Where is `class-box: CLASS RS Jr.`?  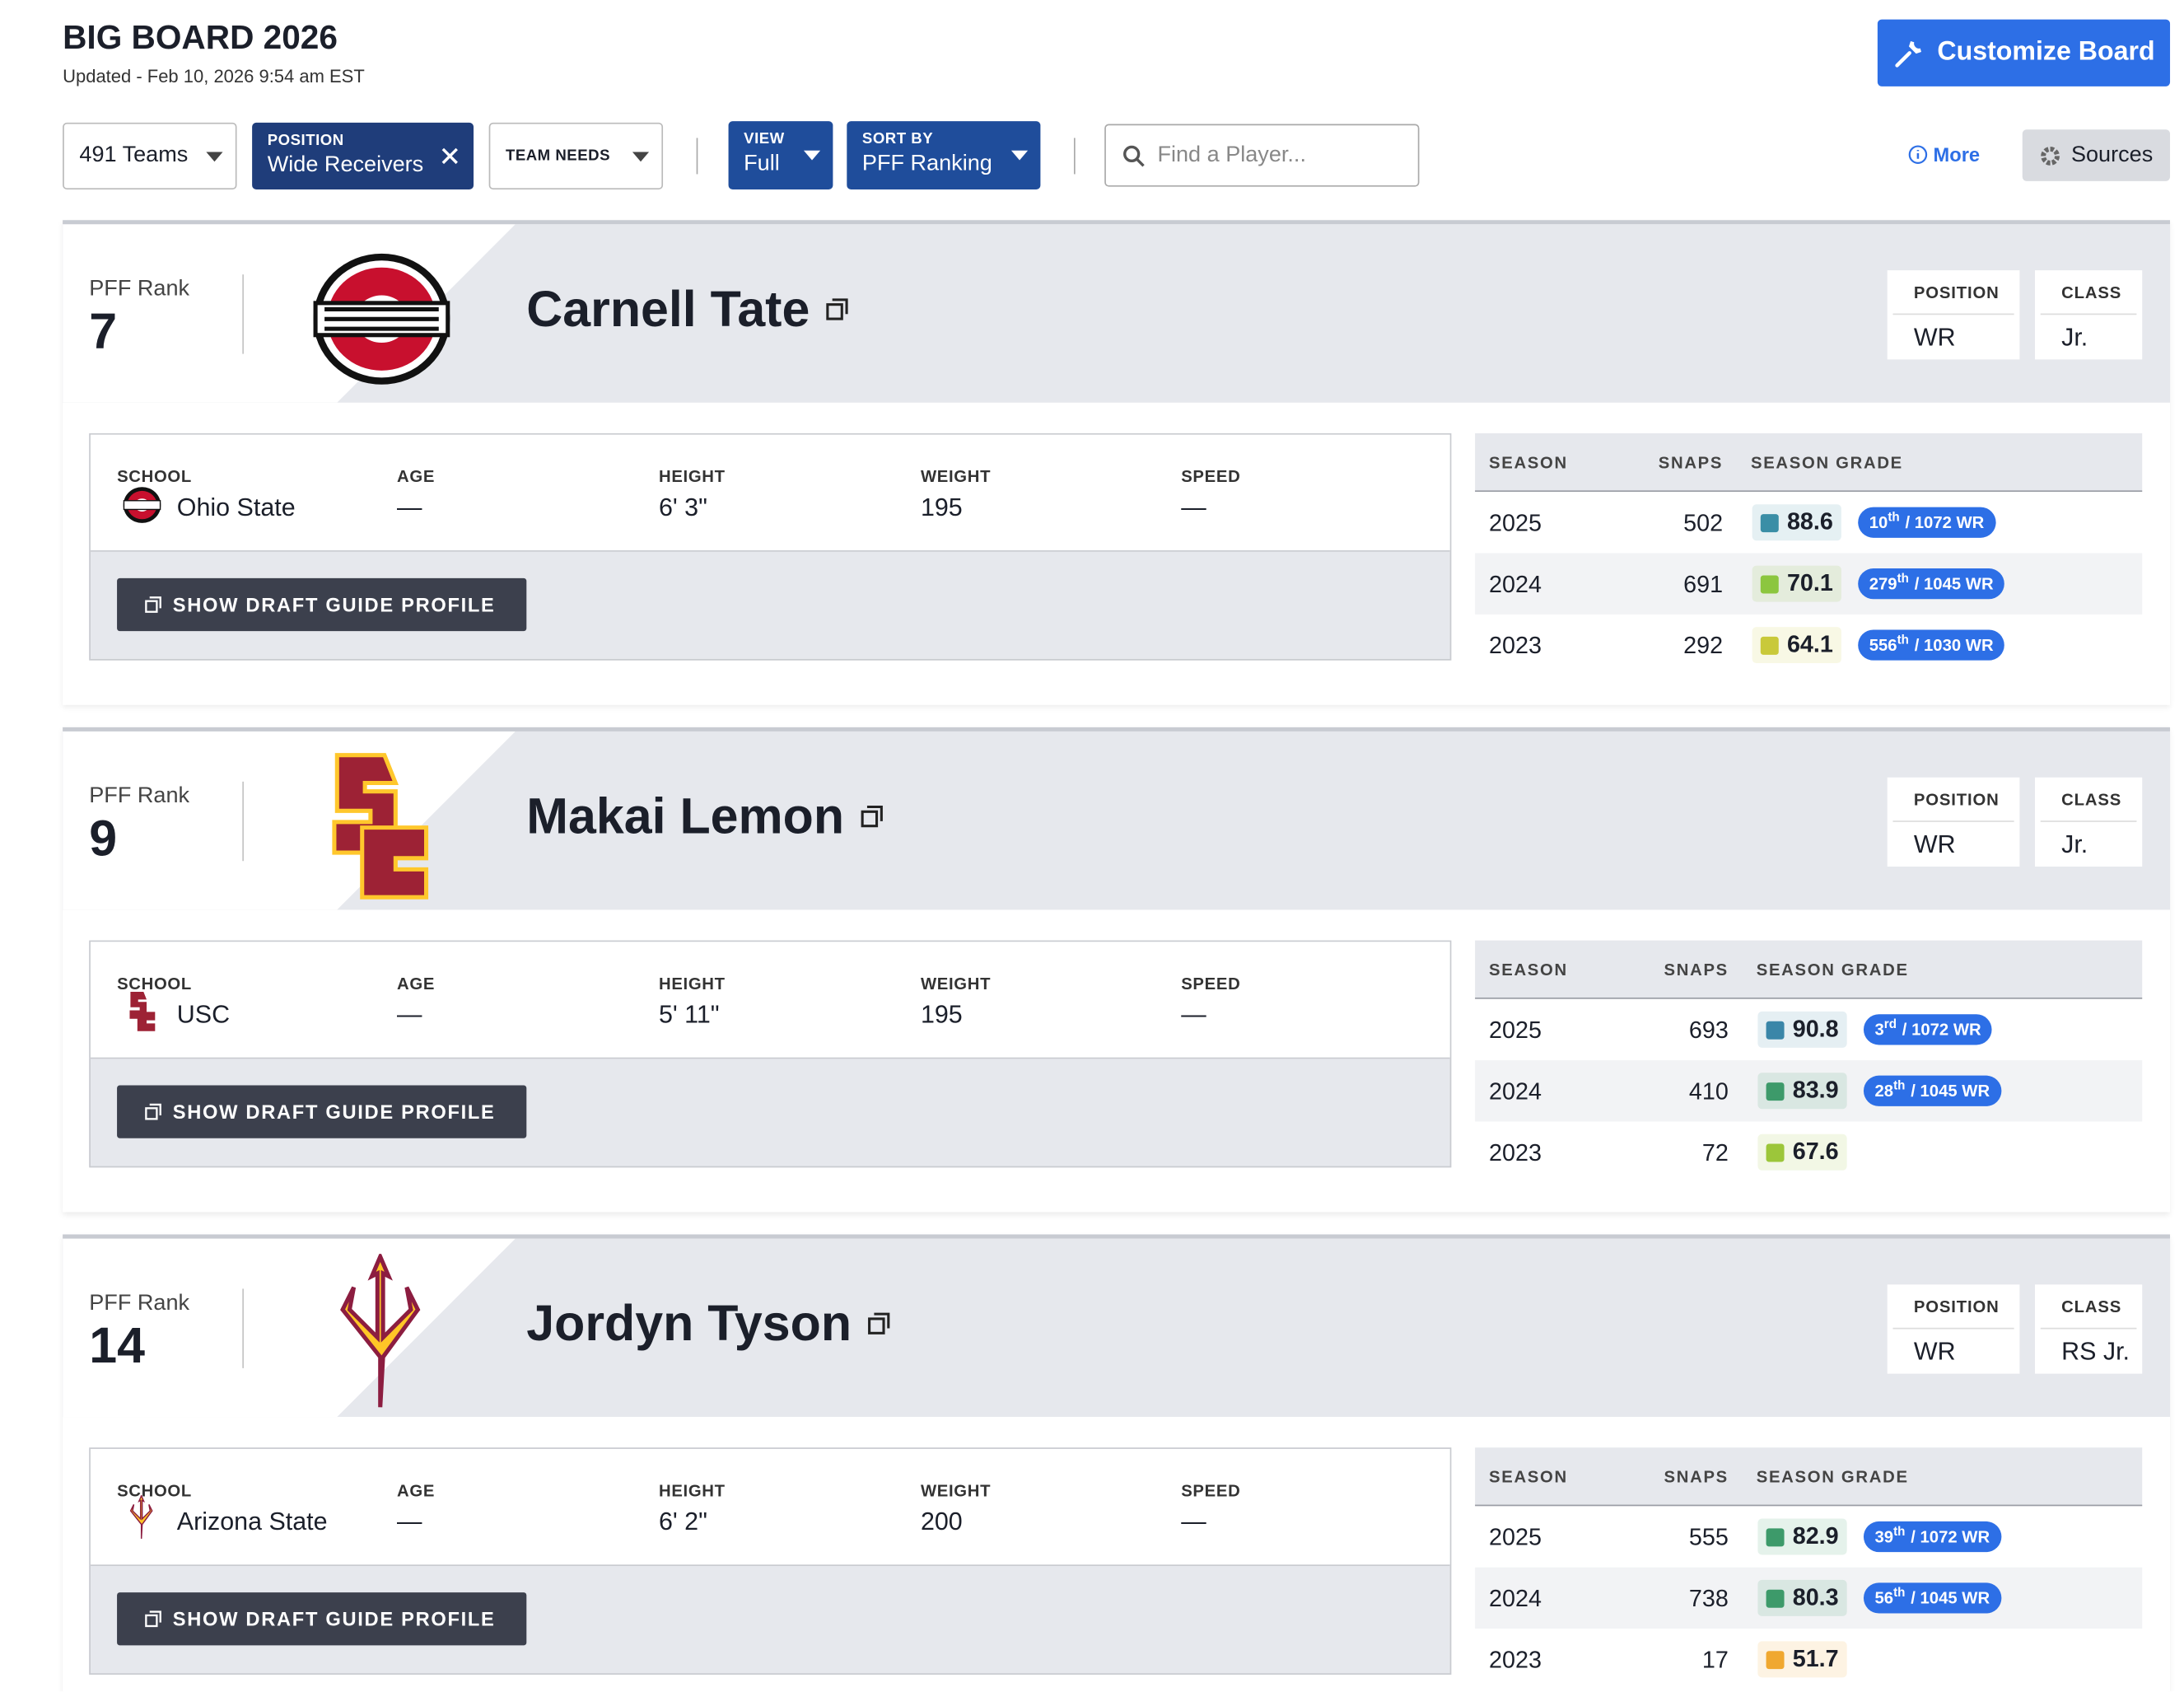
class-box: CLASS RS Jr. is located at coordinates (2088, 1329).